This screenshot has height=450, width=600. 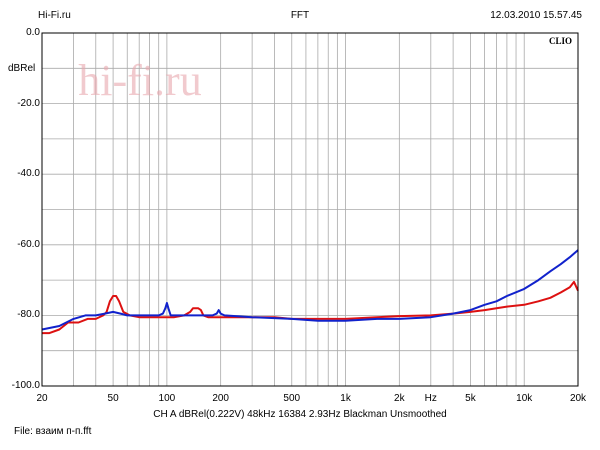 What do you see at coordinates (28, 315) in the screenshot?
I see `y-tick-label: -80.0` at bounding box center [28, 315].